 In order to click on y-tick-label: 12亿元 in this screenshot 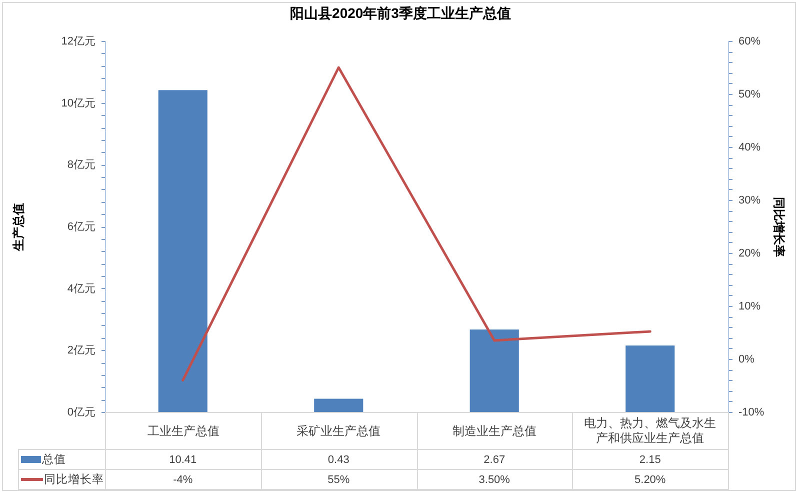, I will do `click(78, 42)`.